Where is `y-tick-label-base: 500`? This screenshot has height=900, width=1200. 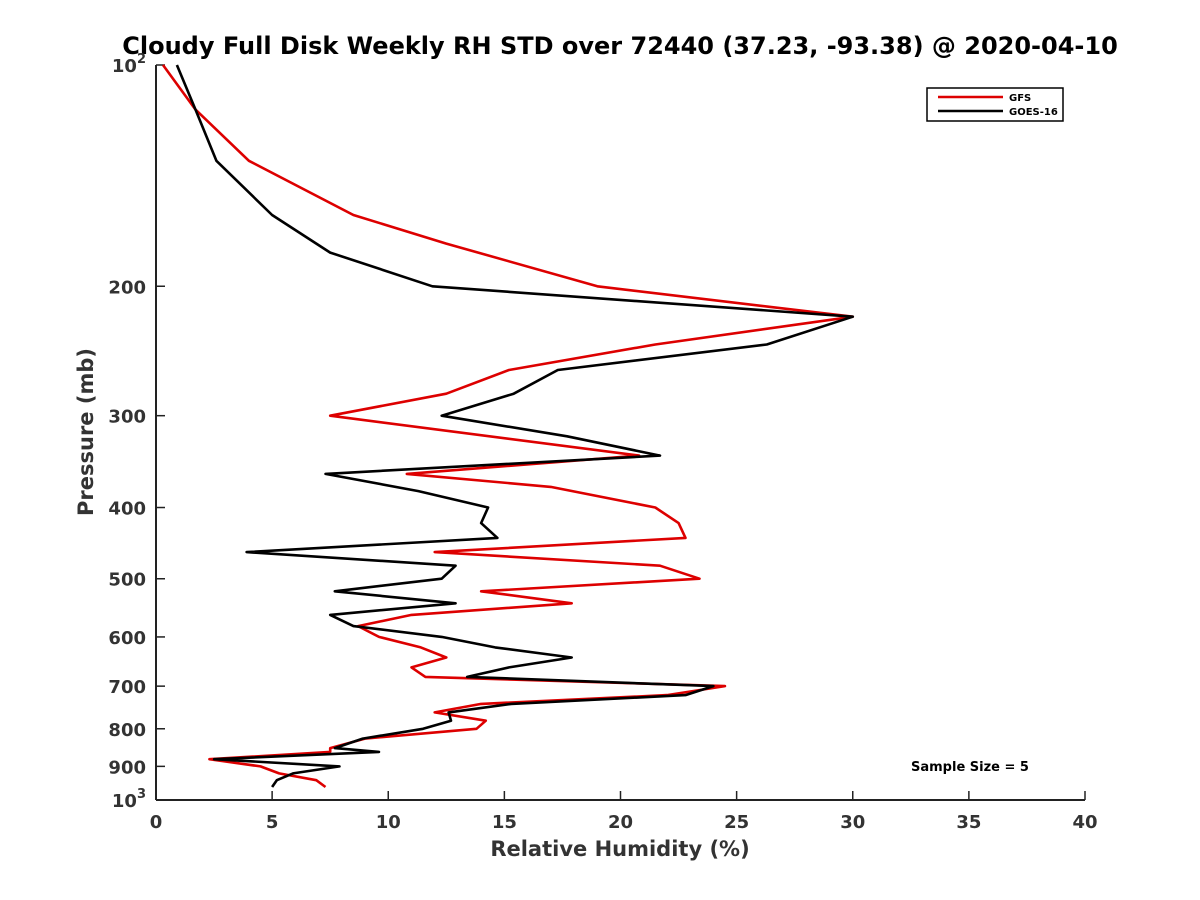 y-tick-label-base: 500 is located at coordinates (127, 580).